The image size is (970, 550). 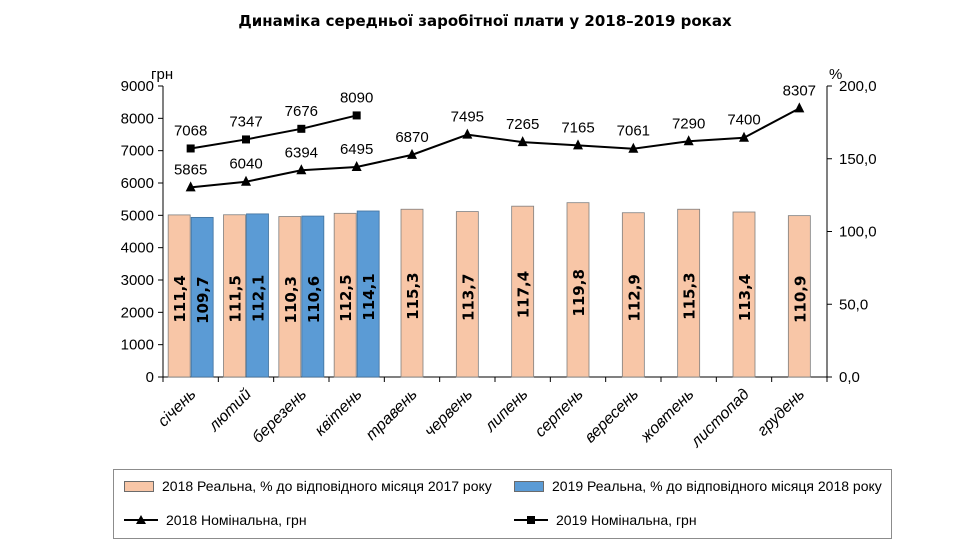 What do you see at coordinates (203, 299) in the screenshot?
I see `bar-label-2019-real: 109,7` at bounding box center [203, 299].